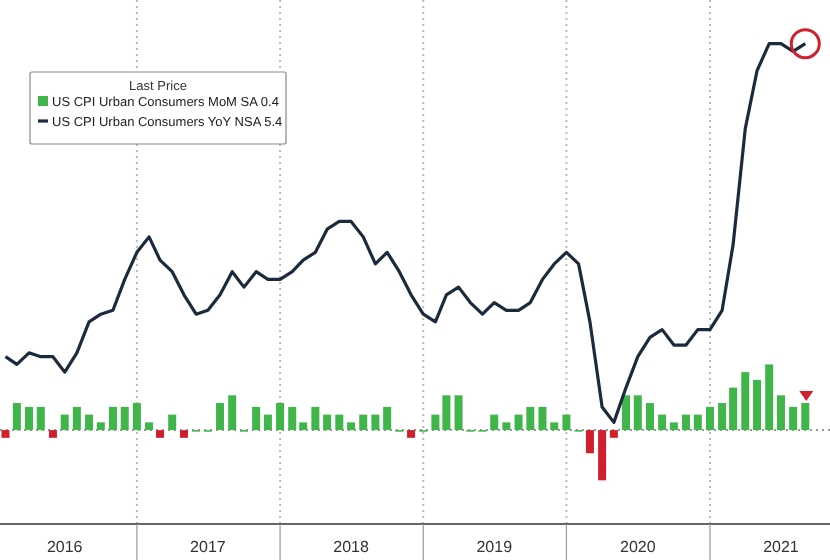 The width and height of the screenshot is (830, 560). I want to click on x-tick-label: 2018, so click(351, 547).